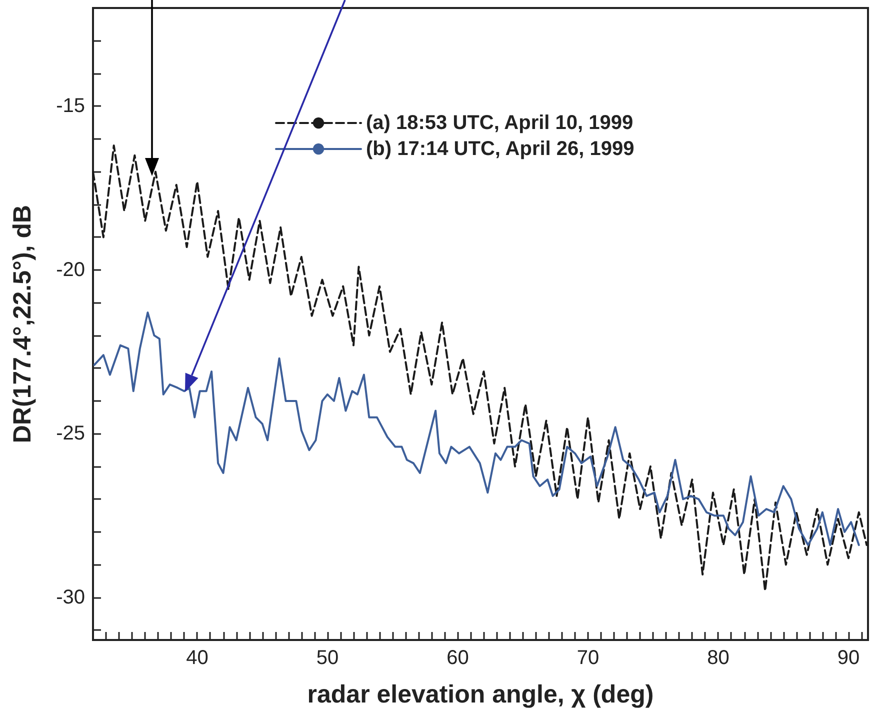 This screenshot has width=870, height=724. I want to click on x-tick-label: 50, so click(327, 658).